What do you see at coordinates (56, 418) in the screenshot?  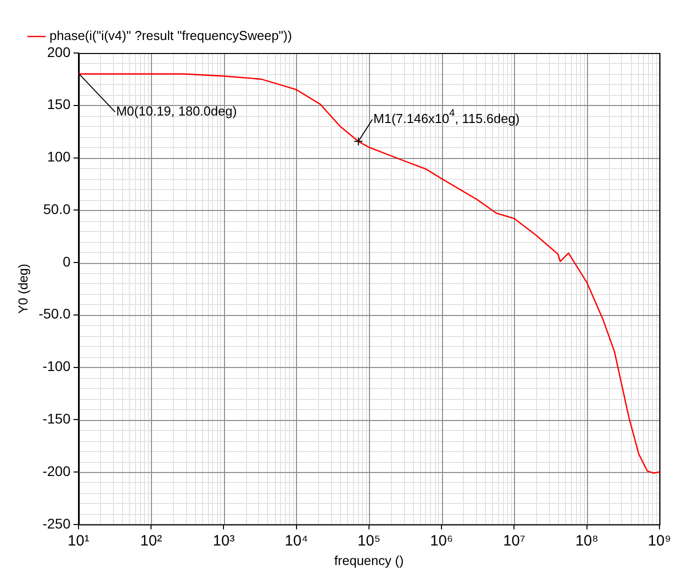 I see `y-tick-label: -150` at bounding box center [56, 418].